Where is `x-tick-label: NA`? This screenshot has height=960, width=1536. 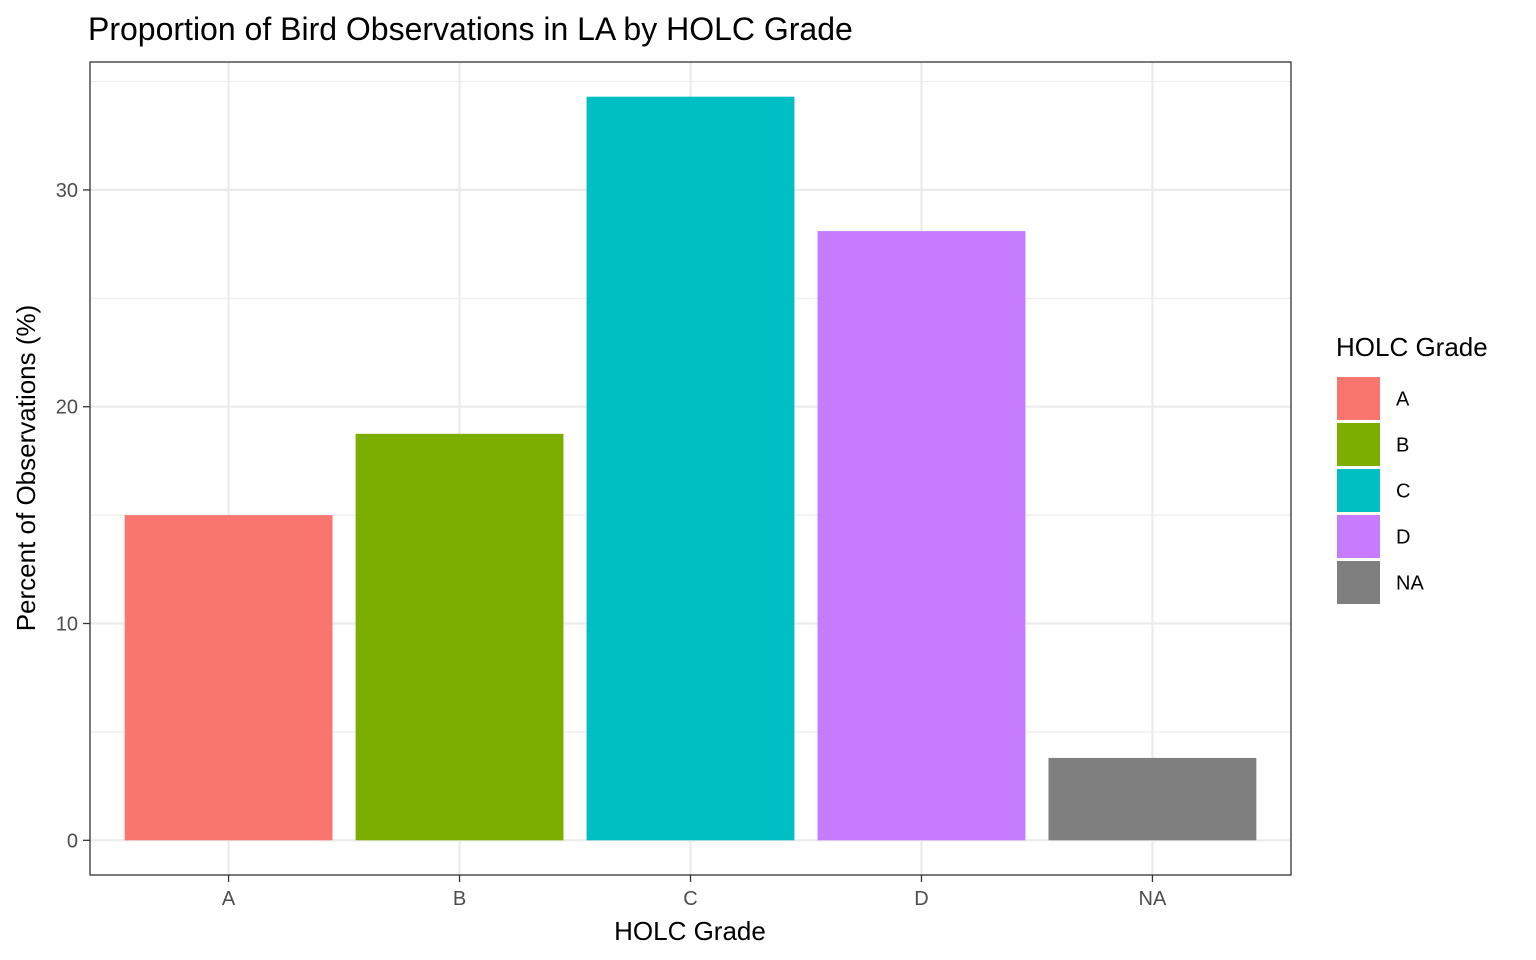 x-tick-label: NA is located at coordinates (1153, 899).